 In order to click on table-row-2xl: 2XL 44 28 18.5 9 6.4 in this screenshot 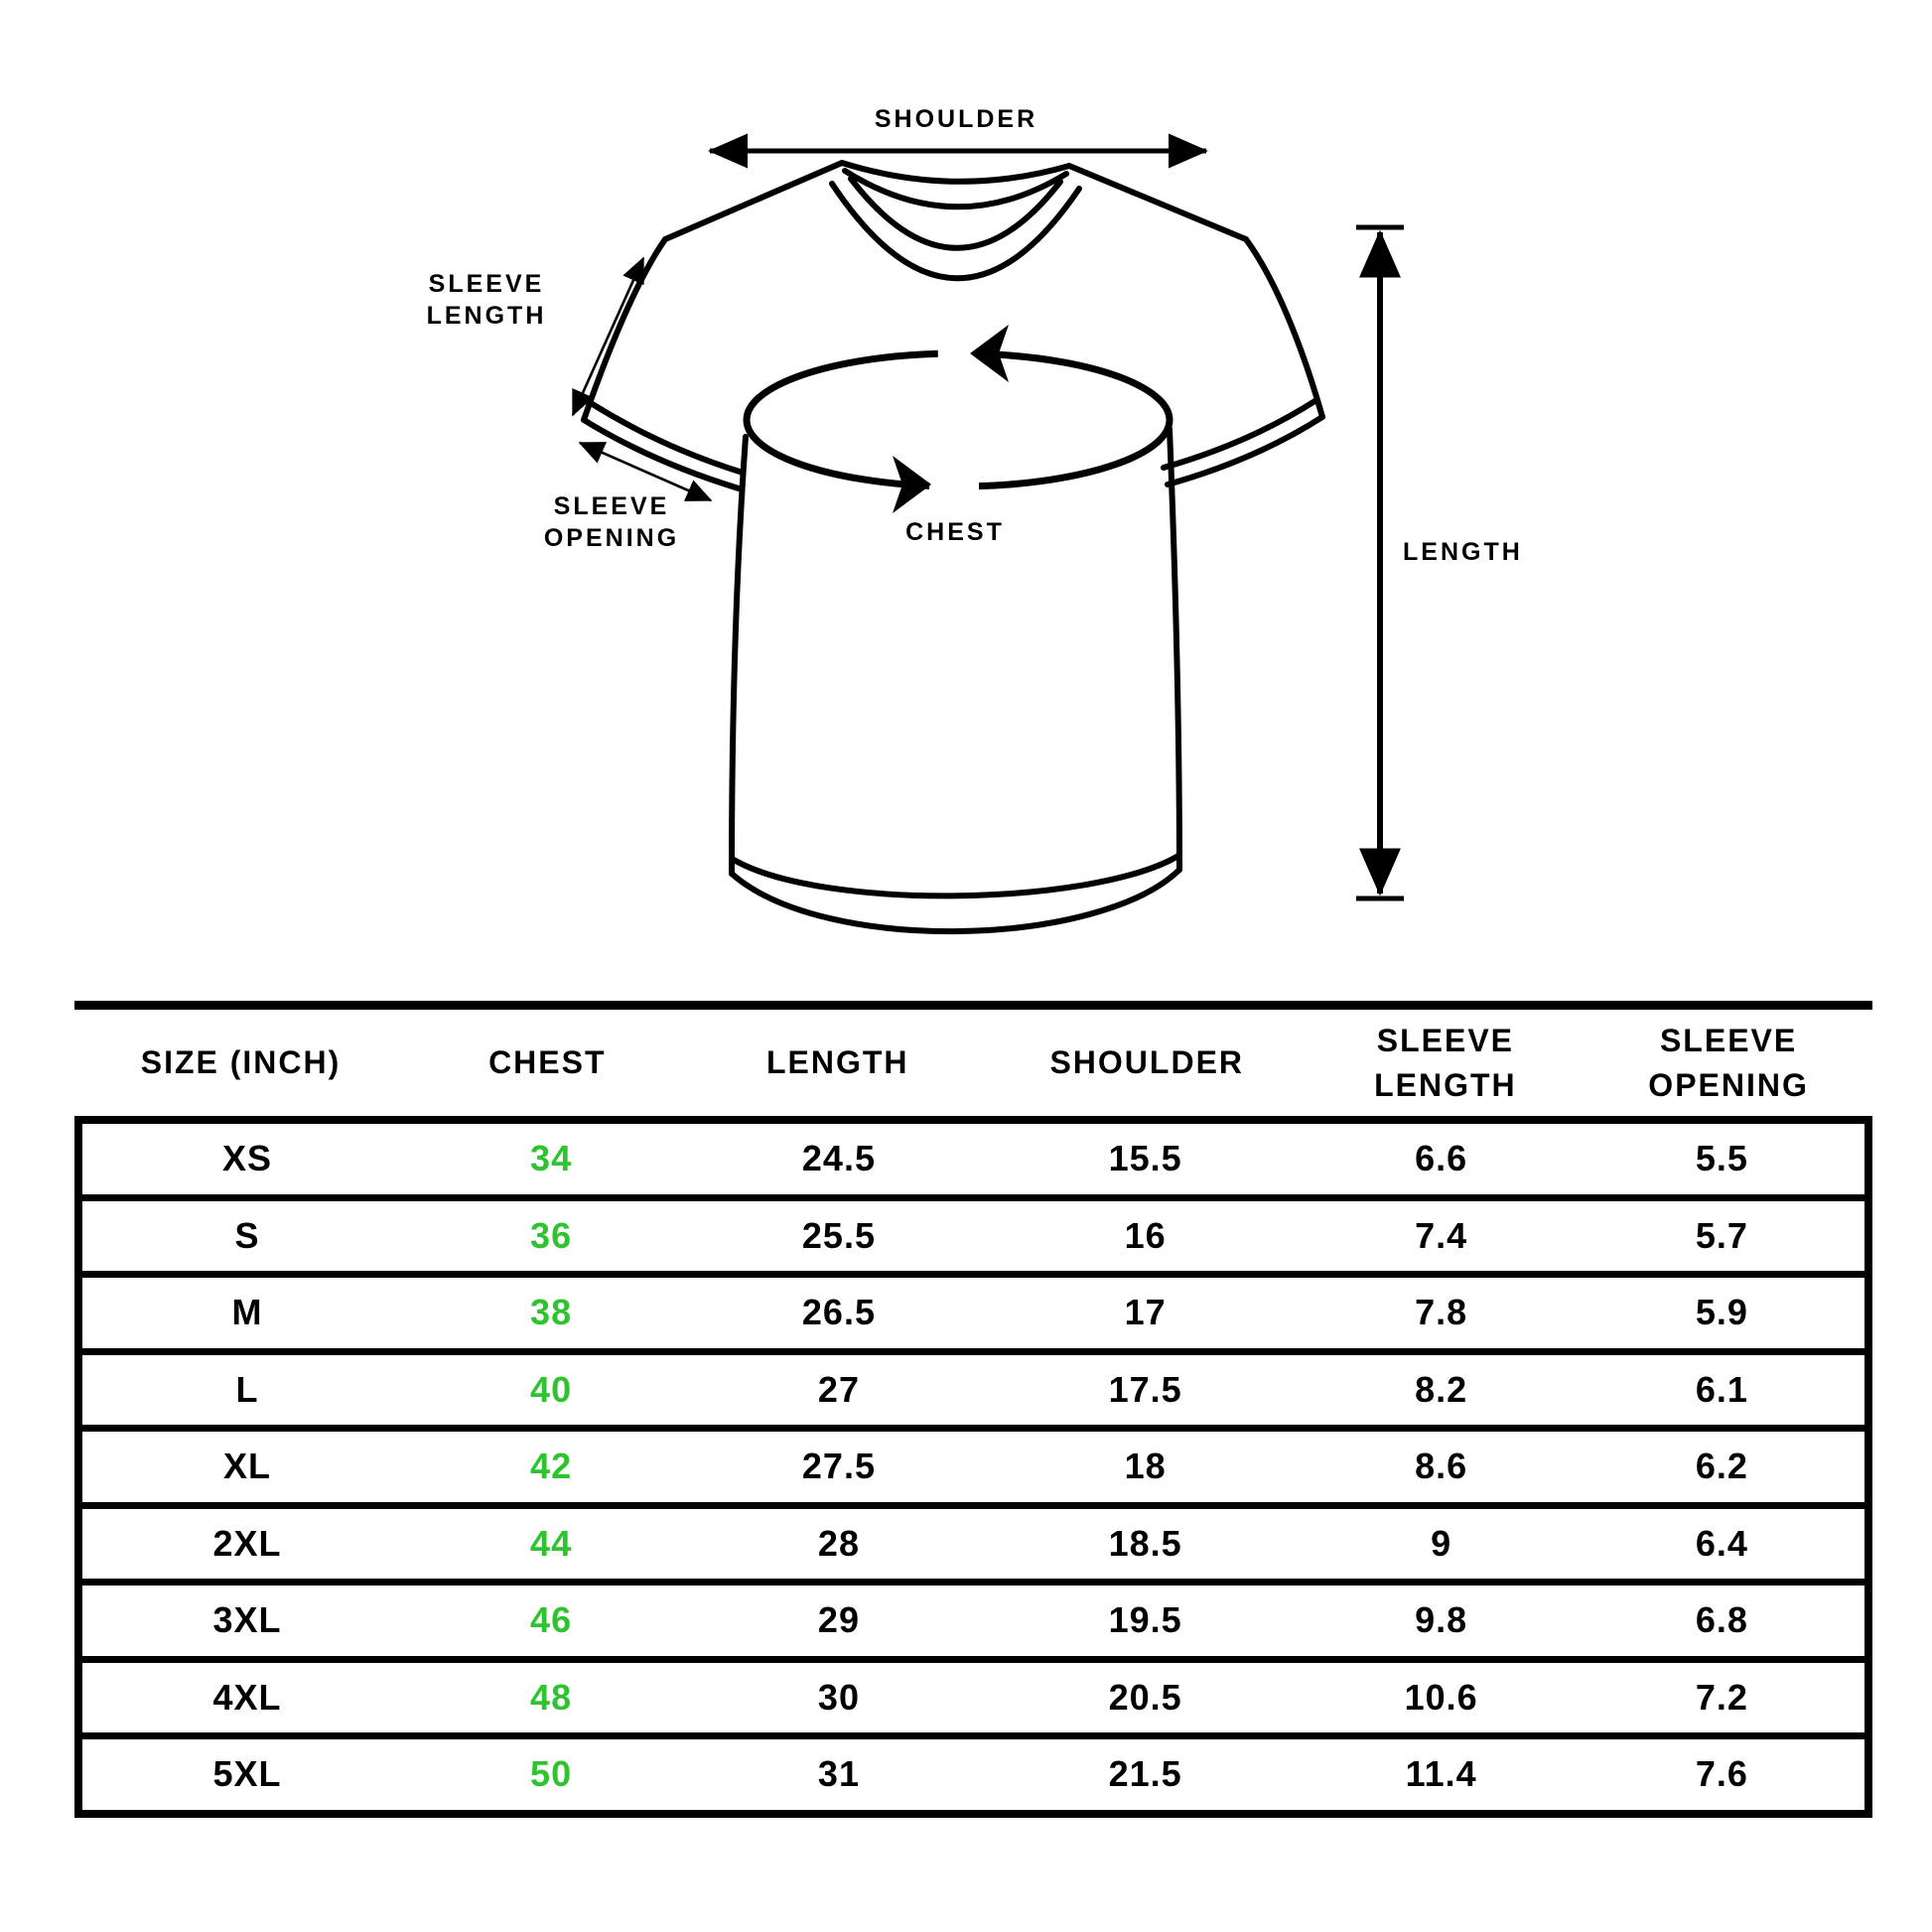, I will do `click(973, 1547)`.